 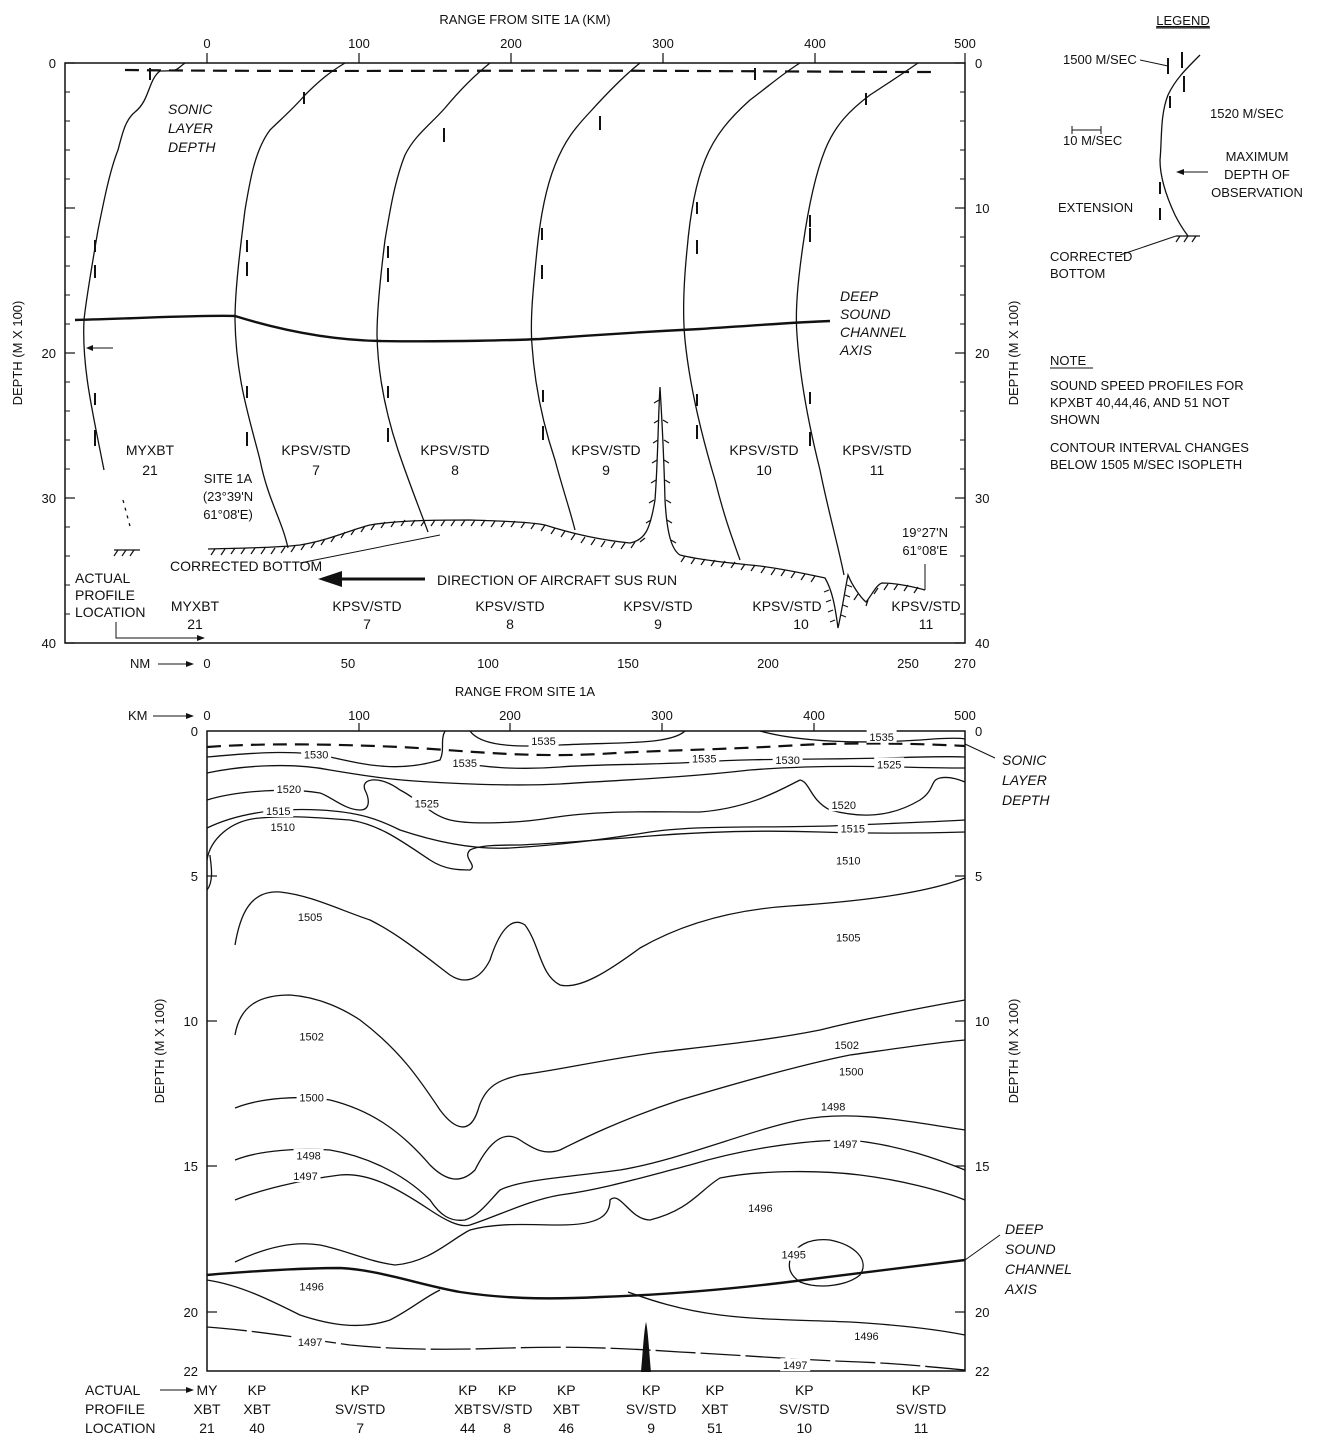 What do you see at coordinates (1182, 20) in the screenshot?
I see `legend-title: LEGEND` at bounding box center [1182, 20].